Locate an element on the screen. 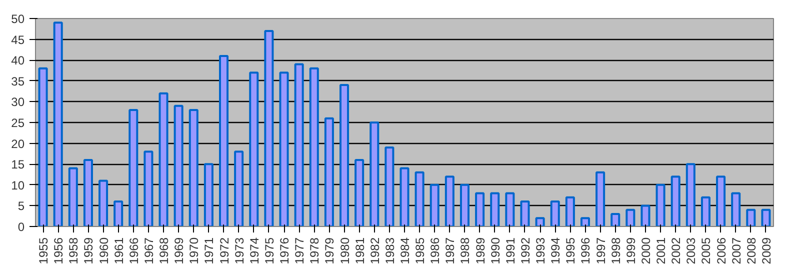 The width and height of the screenshot is (793, 277). x-tick-label: 1955 is located at coordinates (43, 250).